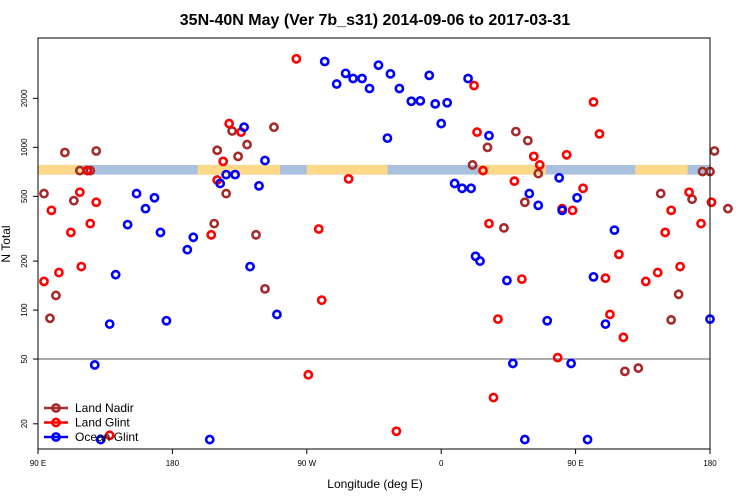  What do you see at coordinates (173, 463) in the screenshot?
I see `x-tick-label: 180` at bounding box center [173, 463].